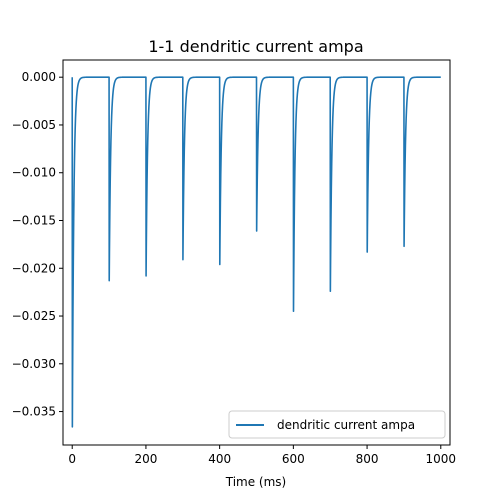  Describe the element at coordinates (367, 459) in the screenshot. I see `x-tick-label: 800` at that location.